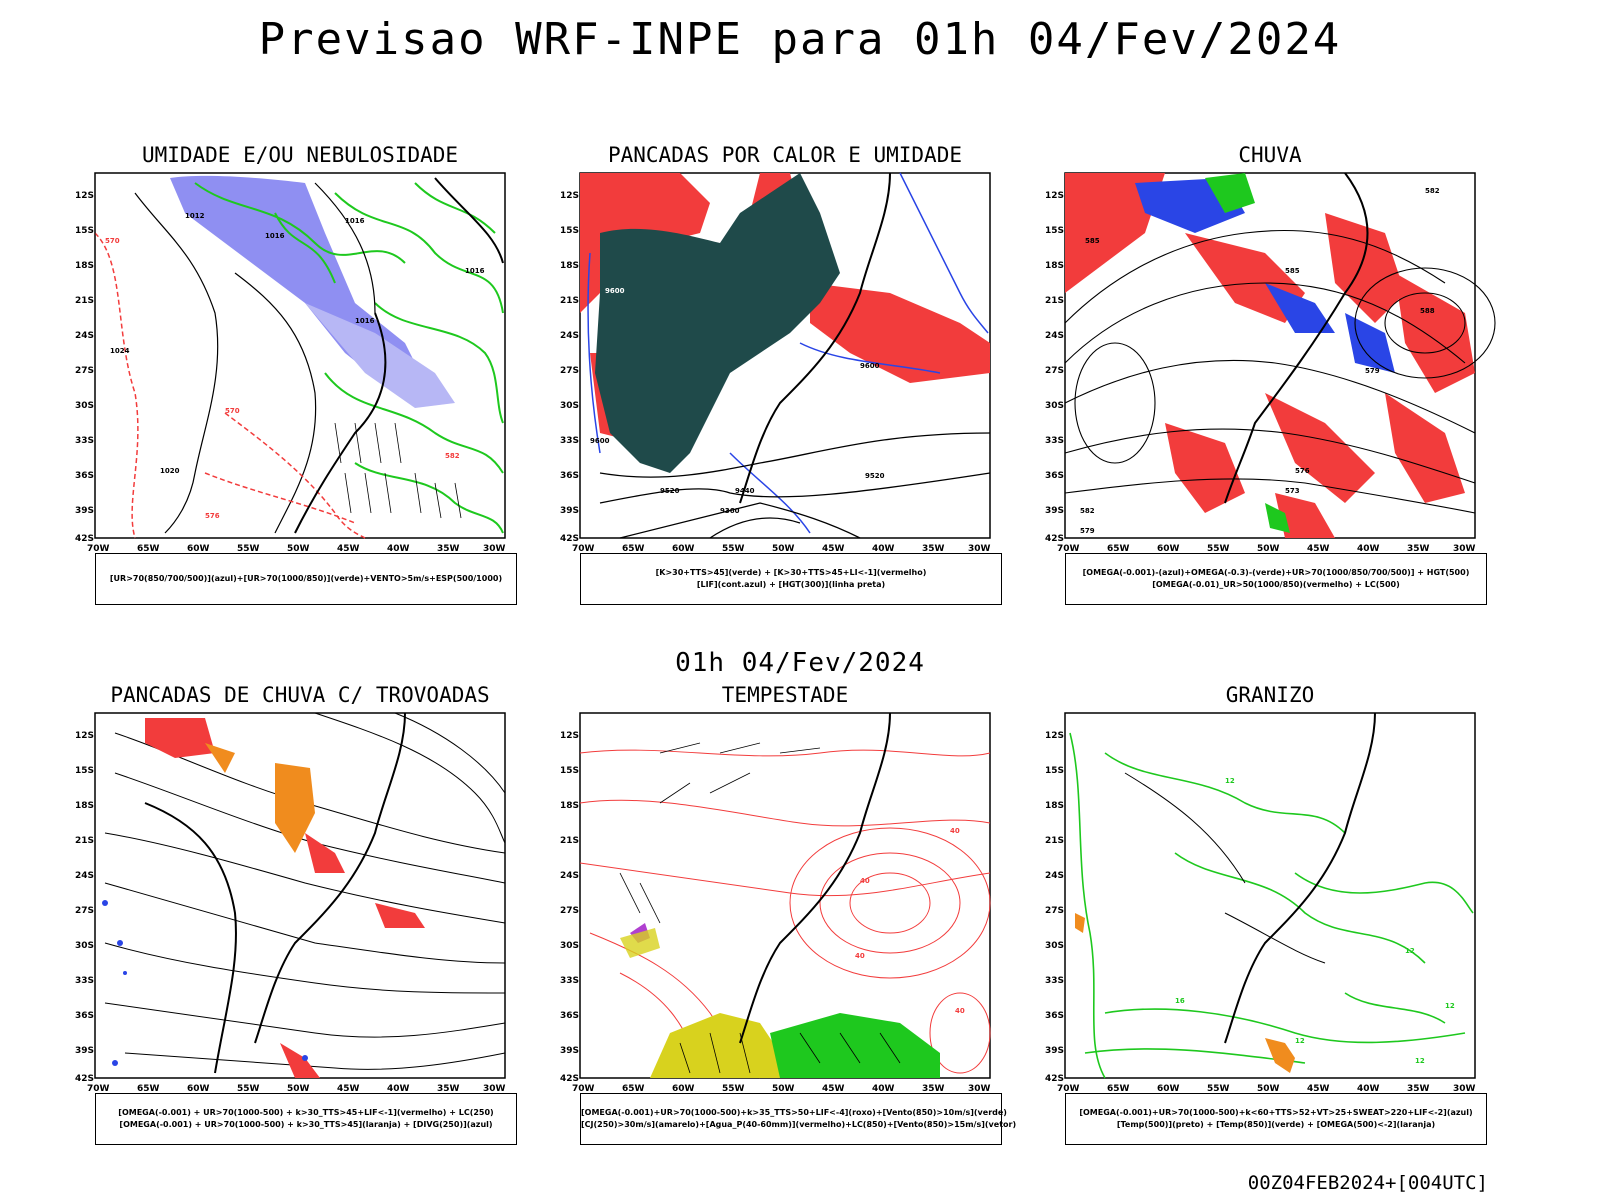 Image resolution: width=1600 pixels, height=1200 pixels. What do you see at coordinates (232, 411) in the screenshot?
I see `svg-text: 570` at bounding box center [232, 411].